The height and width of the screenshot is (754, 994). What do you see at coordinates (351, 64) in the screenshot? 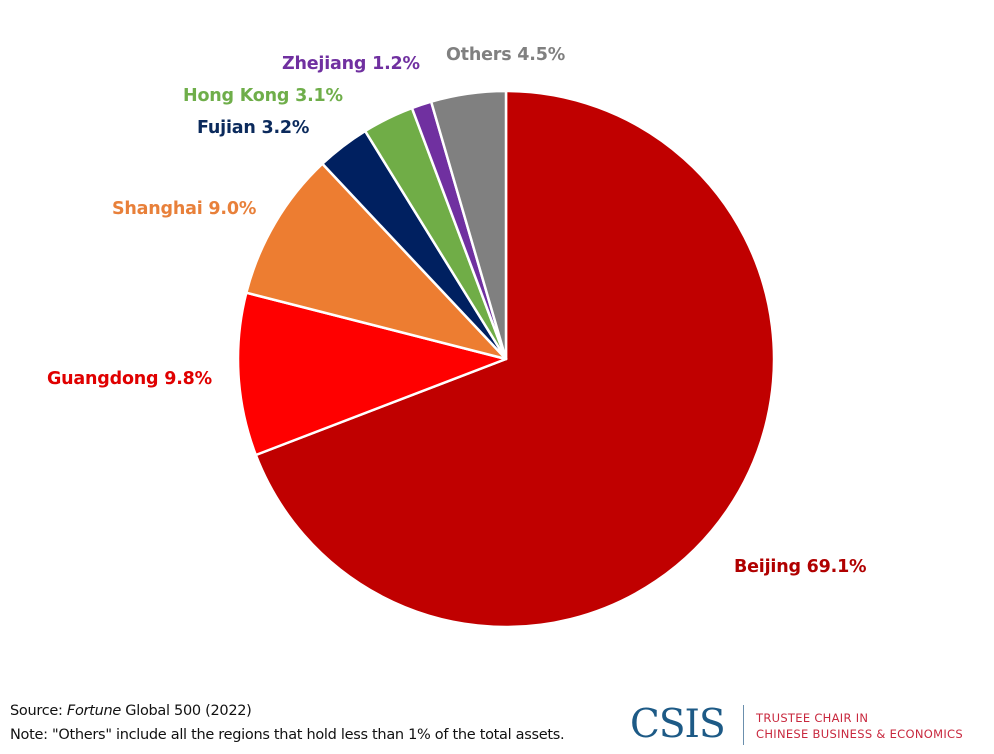
I see `label-zhejiang: Zhejiang 1.2%` at bounding box center [351, 64].